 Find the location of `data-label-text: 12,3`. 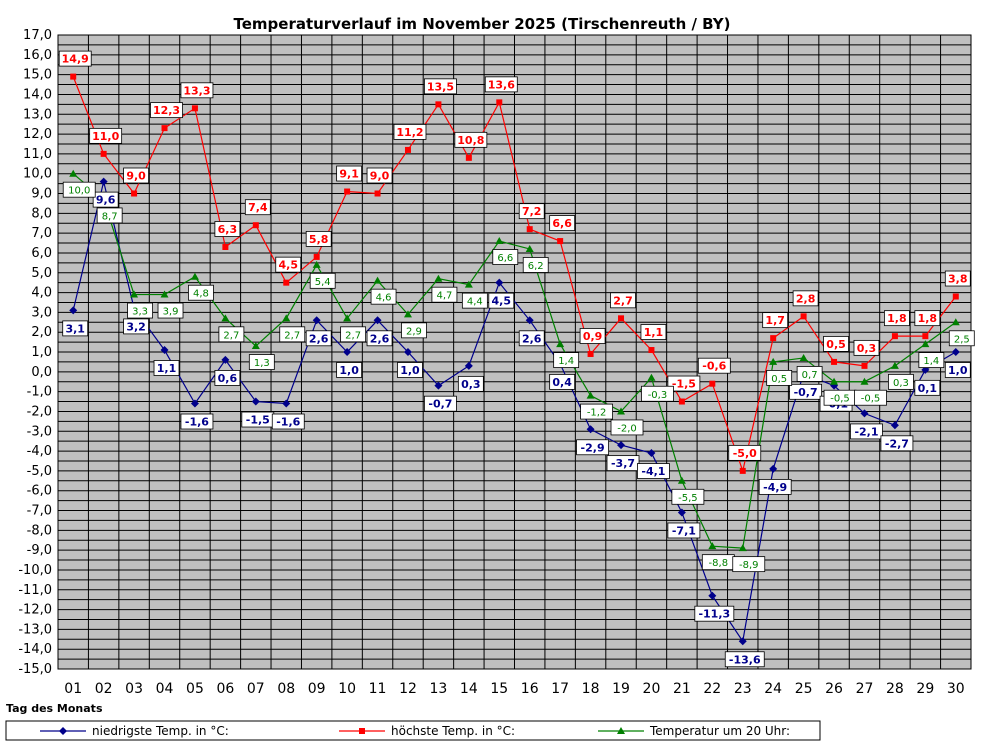

data-label-text: 12,3 is located at coordinates (166, 110).